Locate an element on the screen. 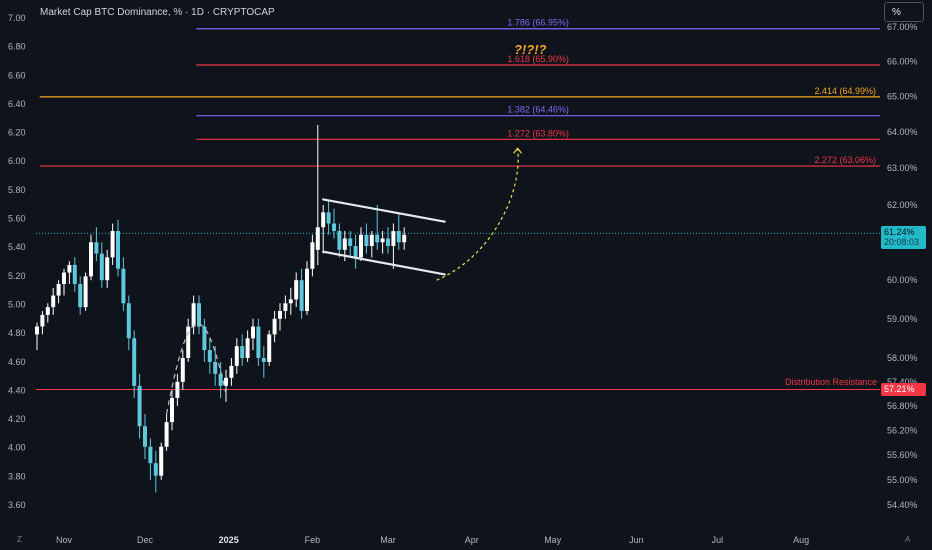 This screenshot has width=932, height=550. right-tick-12: 64.00% is located at coordinates (902, 132).